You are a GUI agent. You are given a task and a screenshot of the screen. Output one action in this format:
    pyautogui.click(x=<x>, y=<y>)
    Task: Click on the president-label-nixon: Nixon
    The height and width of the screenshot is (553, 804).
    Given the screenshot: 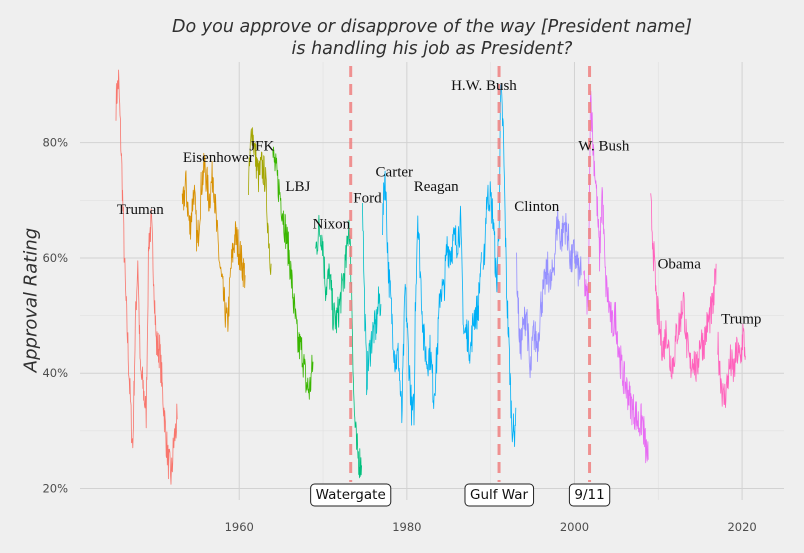 What is the action you would take?
    pyautogui.click(x=332, y=224)
    